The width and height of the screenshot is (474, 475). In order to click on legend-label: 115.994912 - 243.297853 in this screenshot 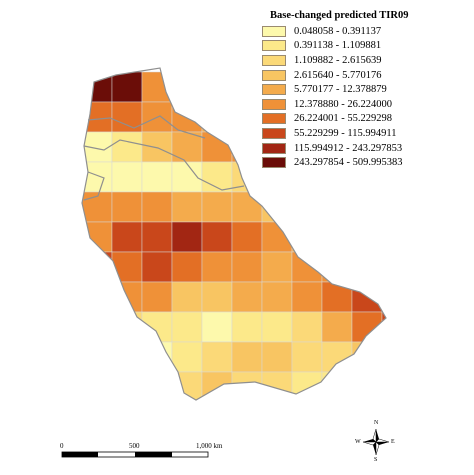, I will do `click(348, 148)`.